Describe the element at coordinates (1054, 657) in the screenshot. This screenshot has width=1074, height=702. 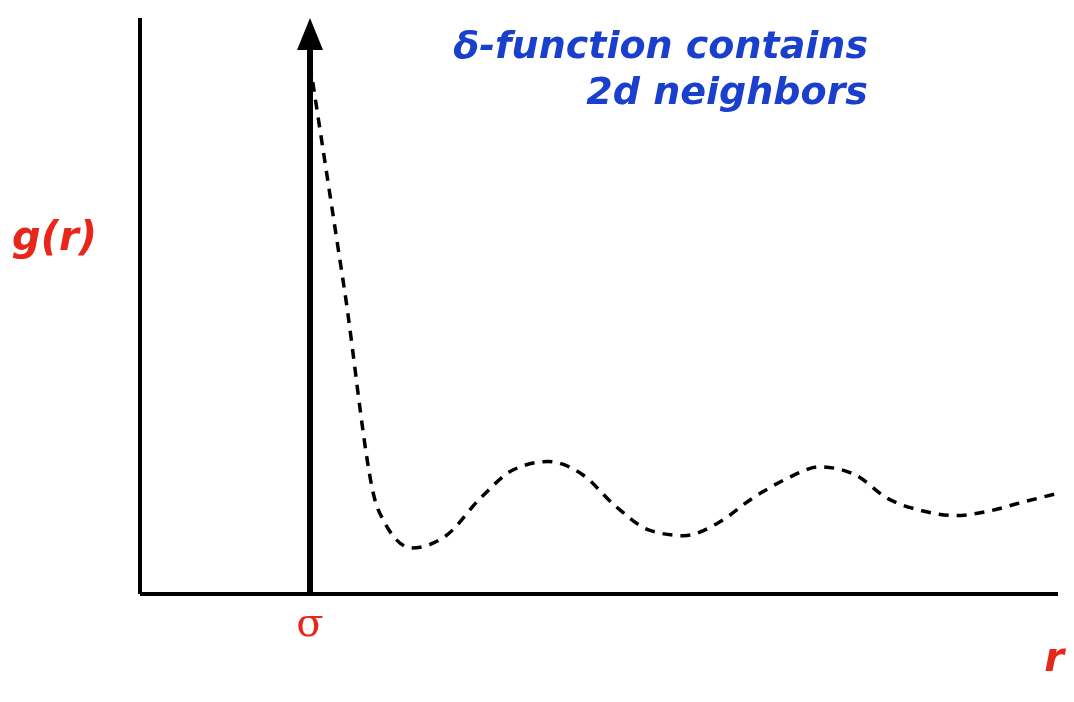
I see `x-axis-title: r` at that location.